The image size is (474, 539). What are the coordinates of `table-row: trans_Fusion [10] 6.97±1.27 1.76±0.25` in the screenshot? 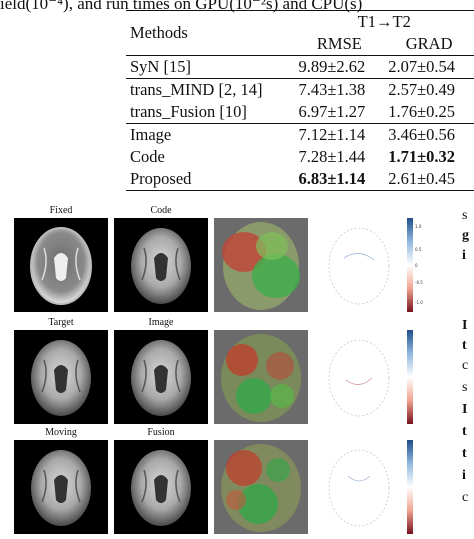 It's located at (300, 112).